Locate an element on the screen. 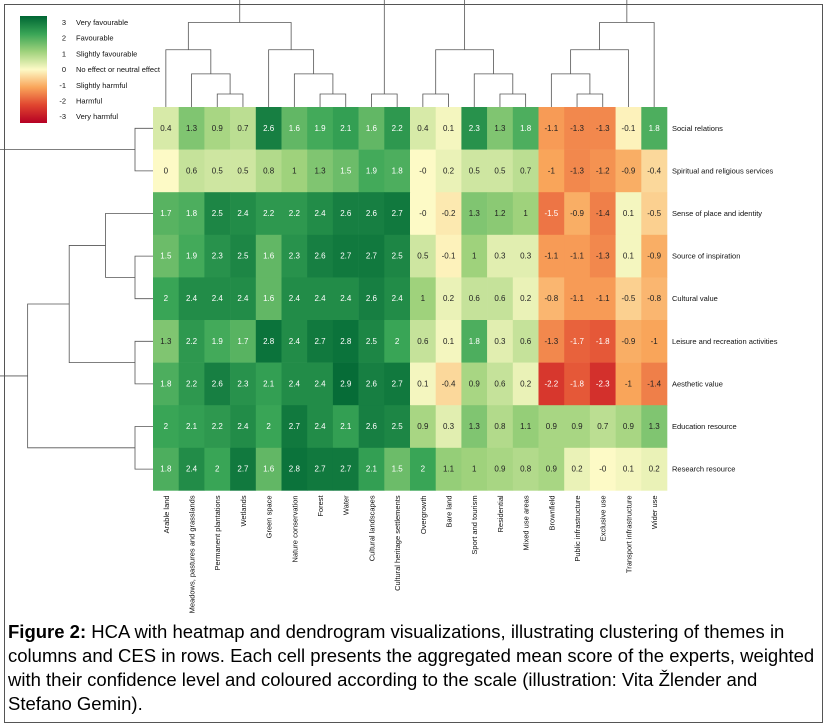 This screenshot has height=728, width=829. column-label: Permanent plantations is located at coordinates (217, 532).